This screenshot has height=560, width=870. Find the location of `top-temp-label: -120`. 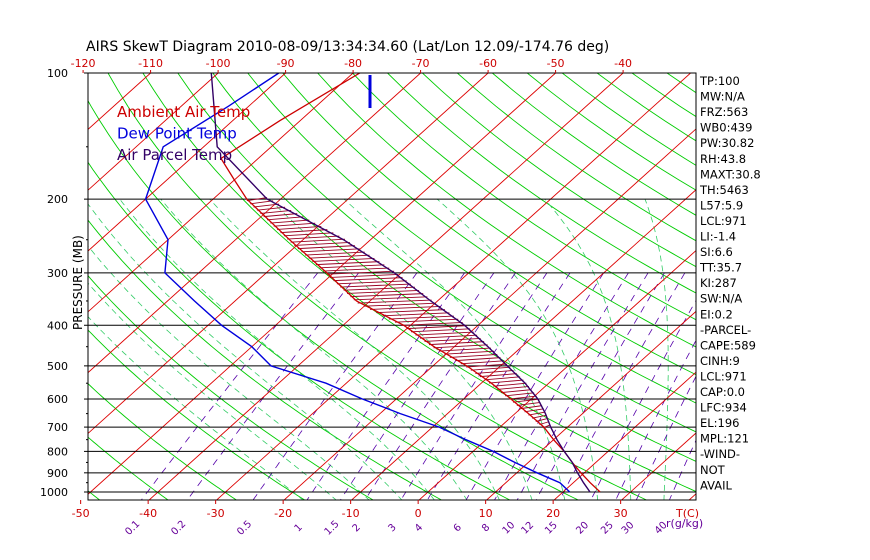

top-temp-label: -120 is located at coordinates (83, 63).